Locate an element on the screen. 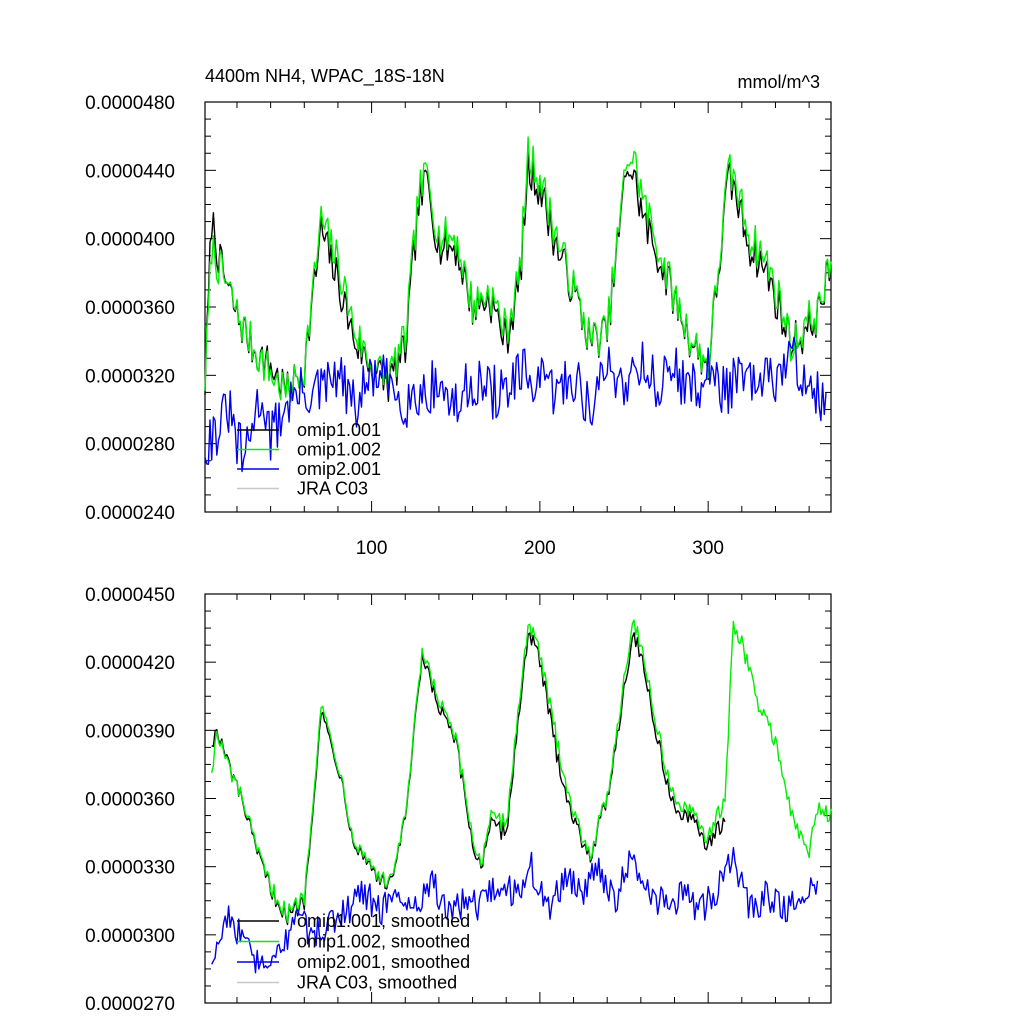  y-tick-label: 0.0000330 is located at coordinates (130, 868).